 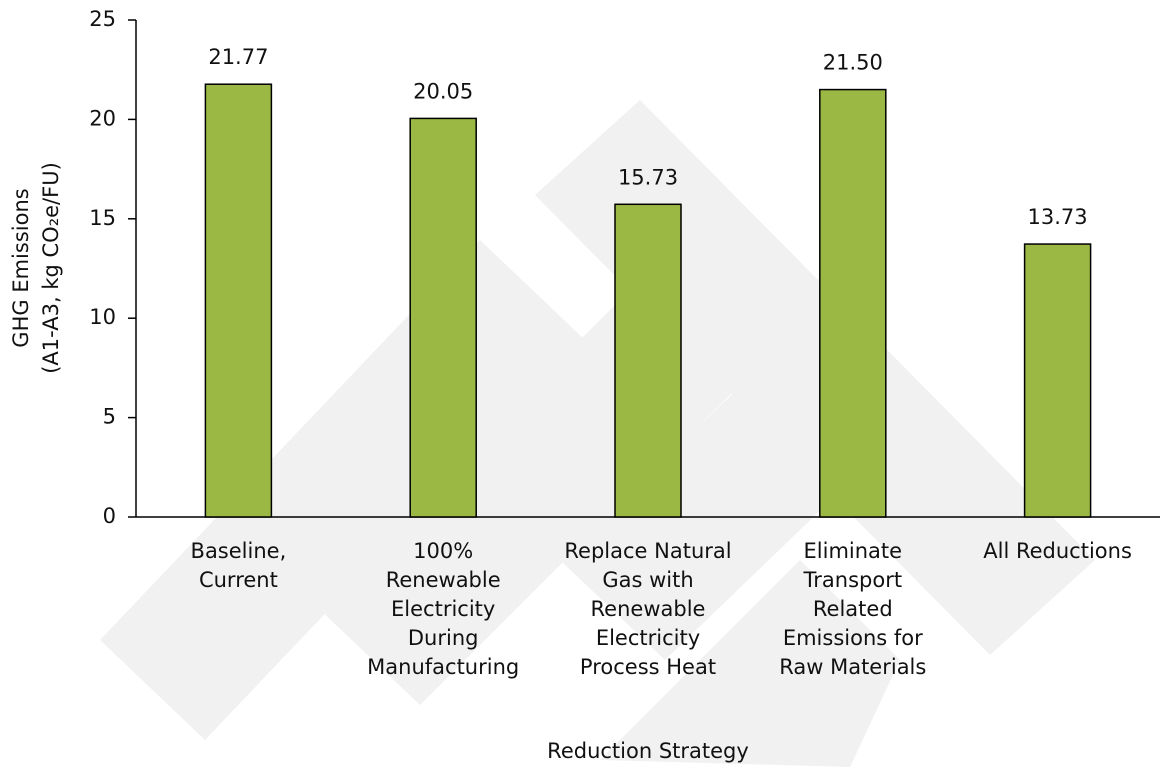 I want to click on data-label: 20.05, so click(x=443, y=91).